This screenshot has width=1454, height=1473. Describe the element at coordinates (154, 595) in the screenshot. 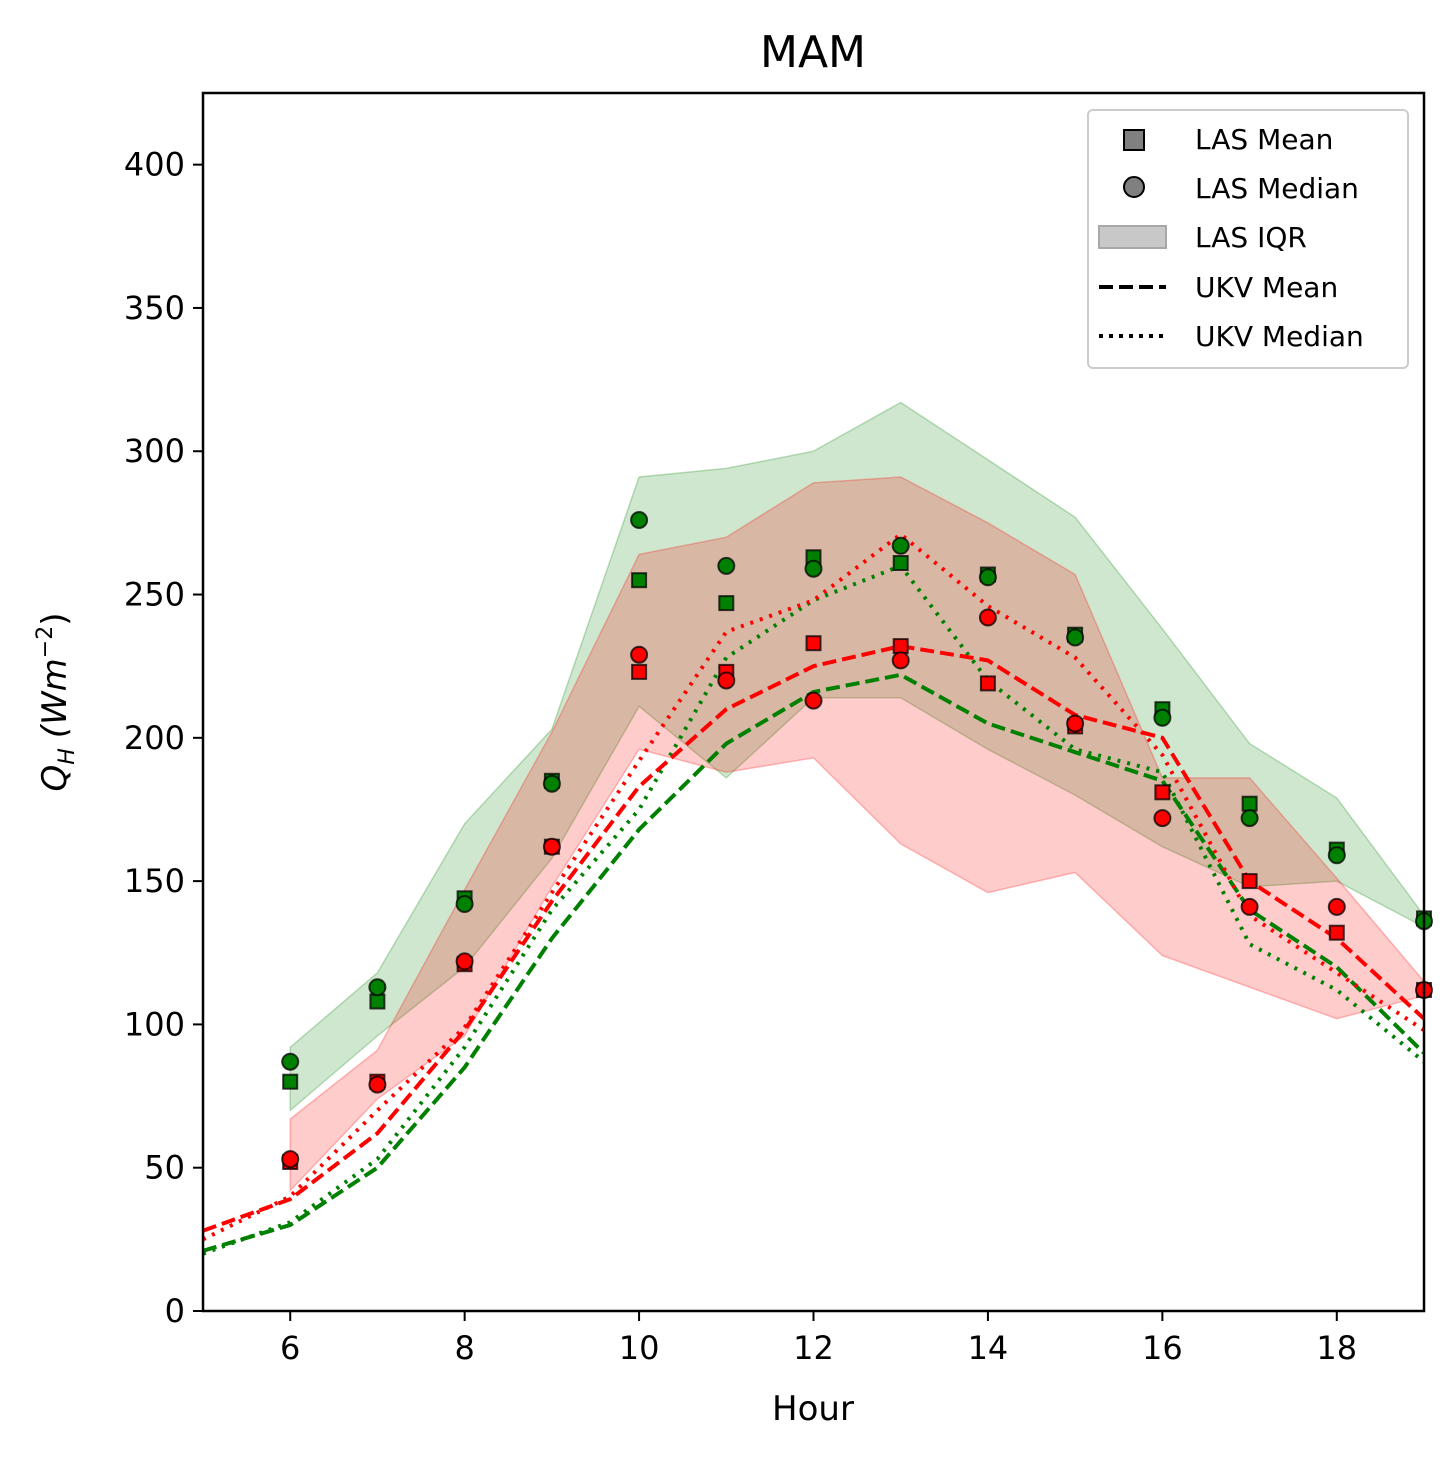

I see `y-tick-label: 250` at that location.